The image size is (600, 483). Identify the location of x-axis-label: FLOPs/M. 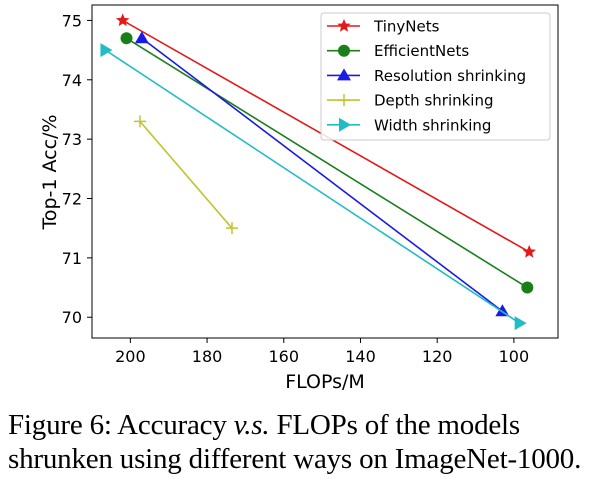
(325, 382).